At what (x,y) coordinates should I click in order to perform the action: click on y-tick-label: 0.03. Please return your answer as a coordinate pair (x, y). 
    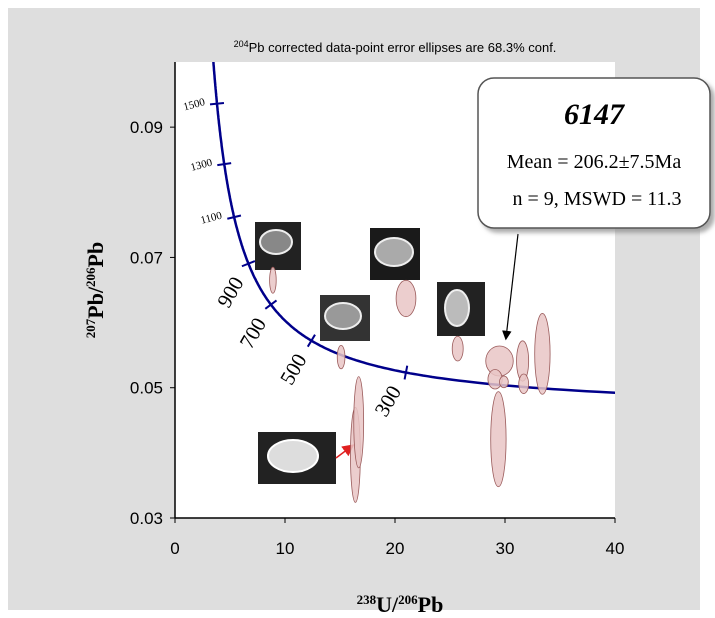
    Looking at the image, I should click on (146, 518).